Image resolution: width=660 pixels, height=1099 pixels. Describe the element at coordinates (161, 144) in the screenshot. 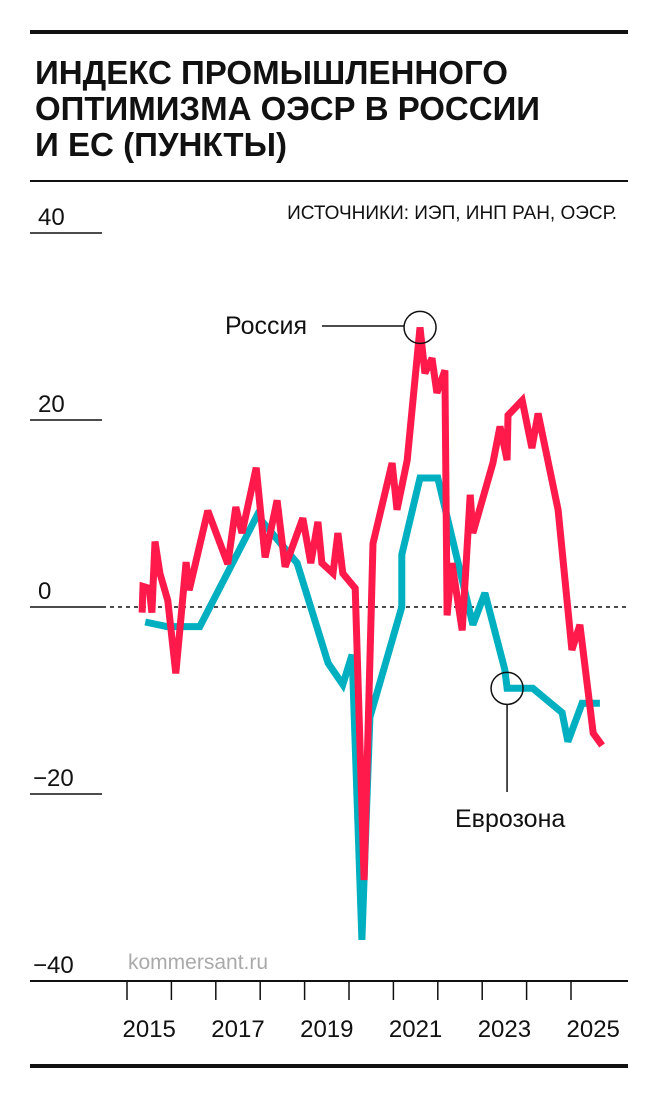

I see `title-line-3: И ЕС (ПУНКТЫ)` at that location.